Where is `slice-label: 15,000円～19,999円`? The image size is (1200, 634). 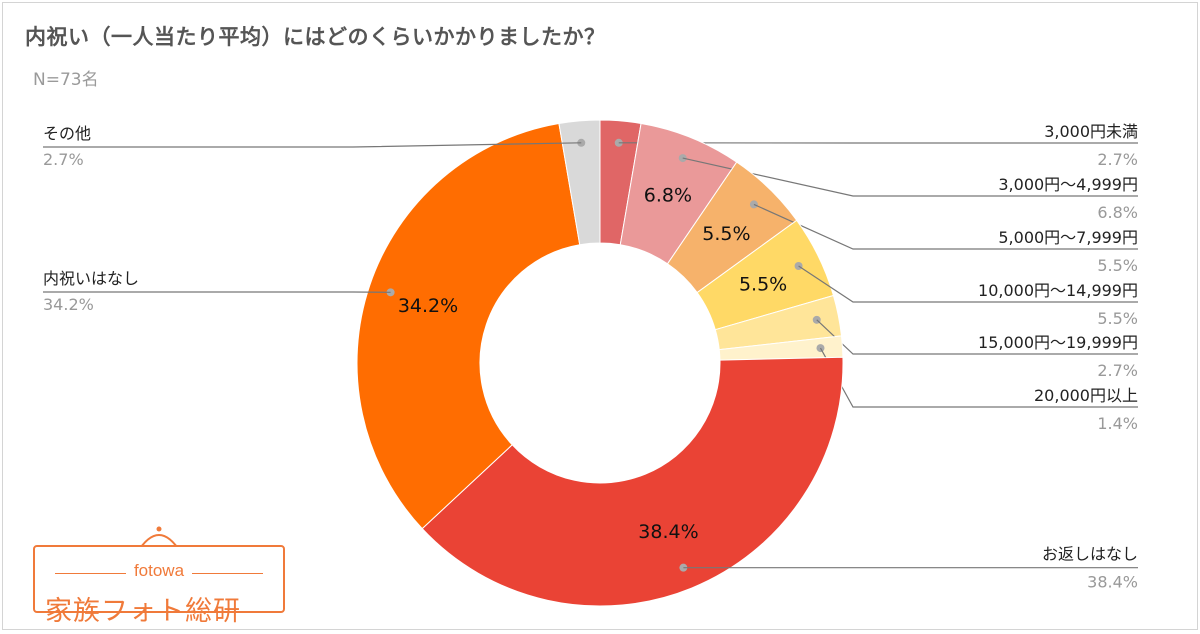 slice-label: 15,000円～19,999円 is located at coordinates (1058, 342).